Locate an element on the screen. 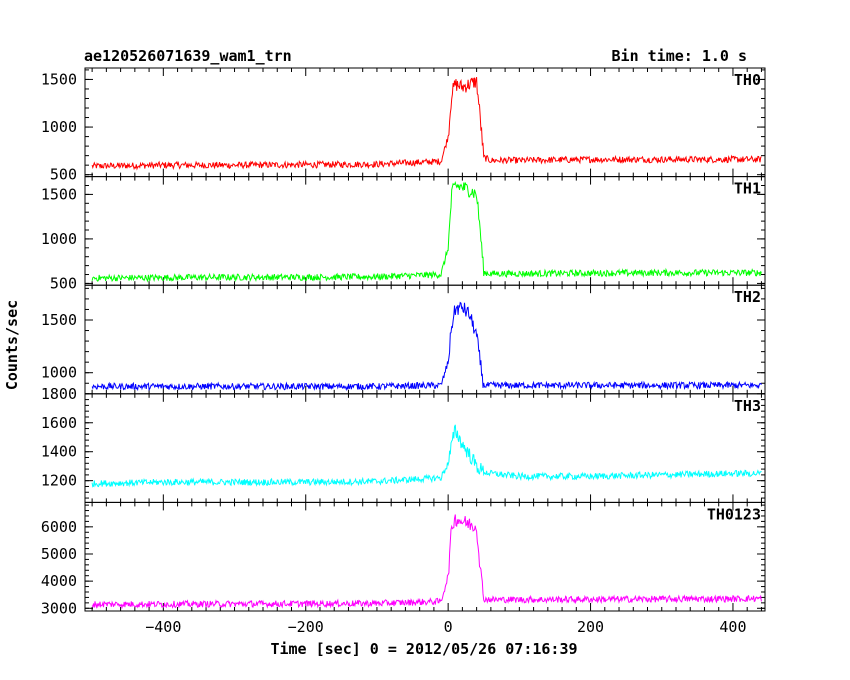 Image resolution: width=850 pixels, height=680 pixels. y-tick-label: 5000 is located at coordinates (59, 554).